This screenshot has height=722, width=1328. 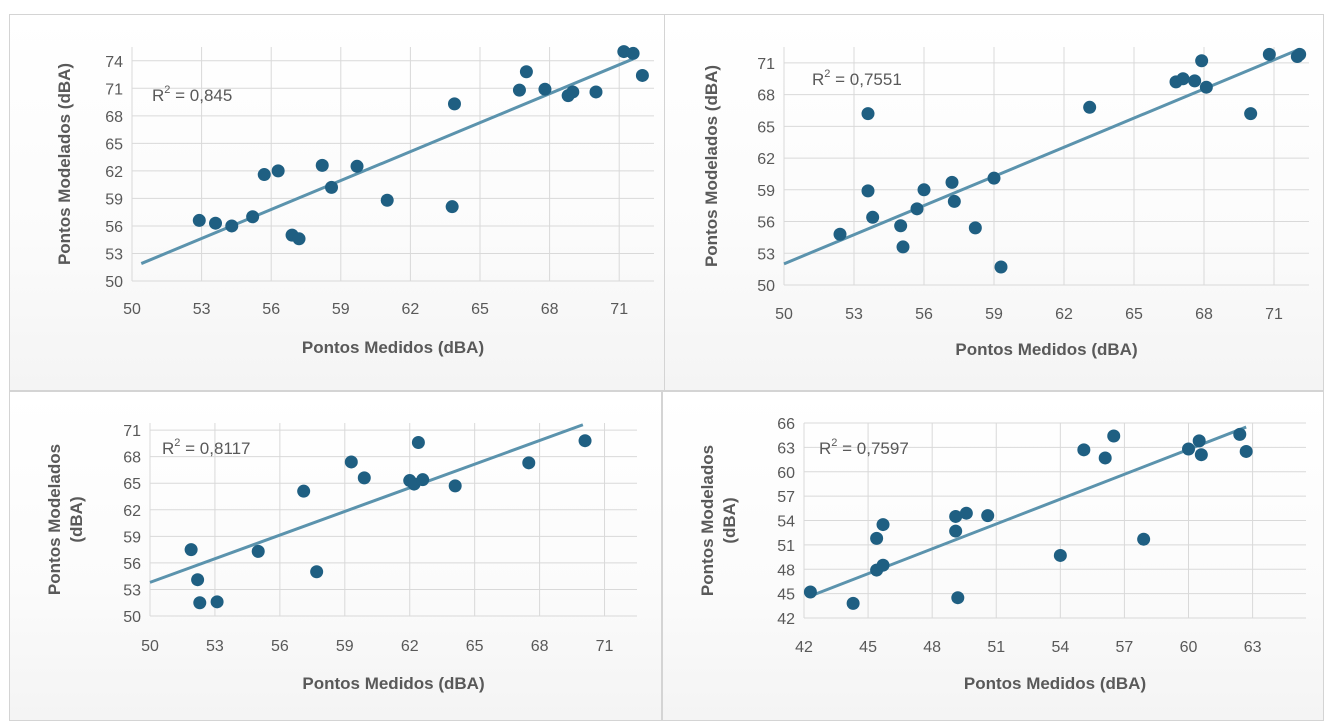 I want to click on x-tick-label: 51, so click(x=996, y=647).